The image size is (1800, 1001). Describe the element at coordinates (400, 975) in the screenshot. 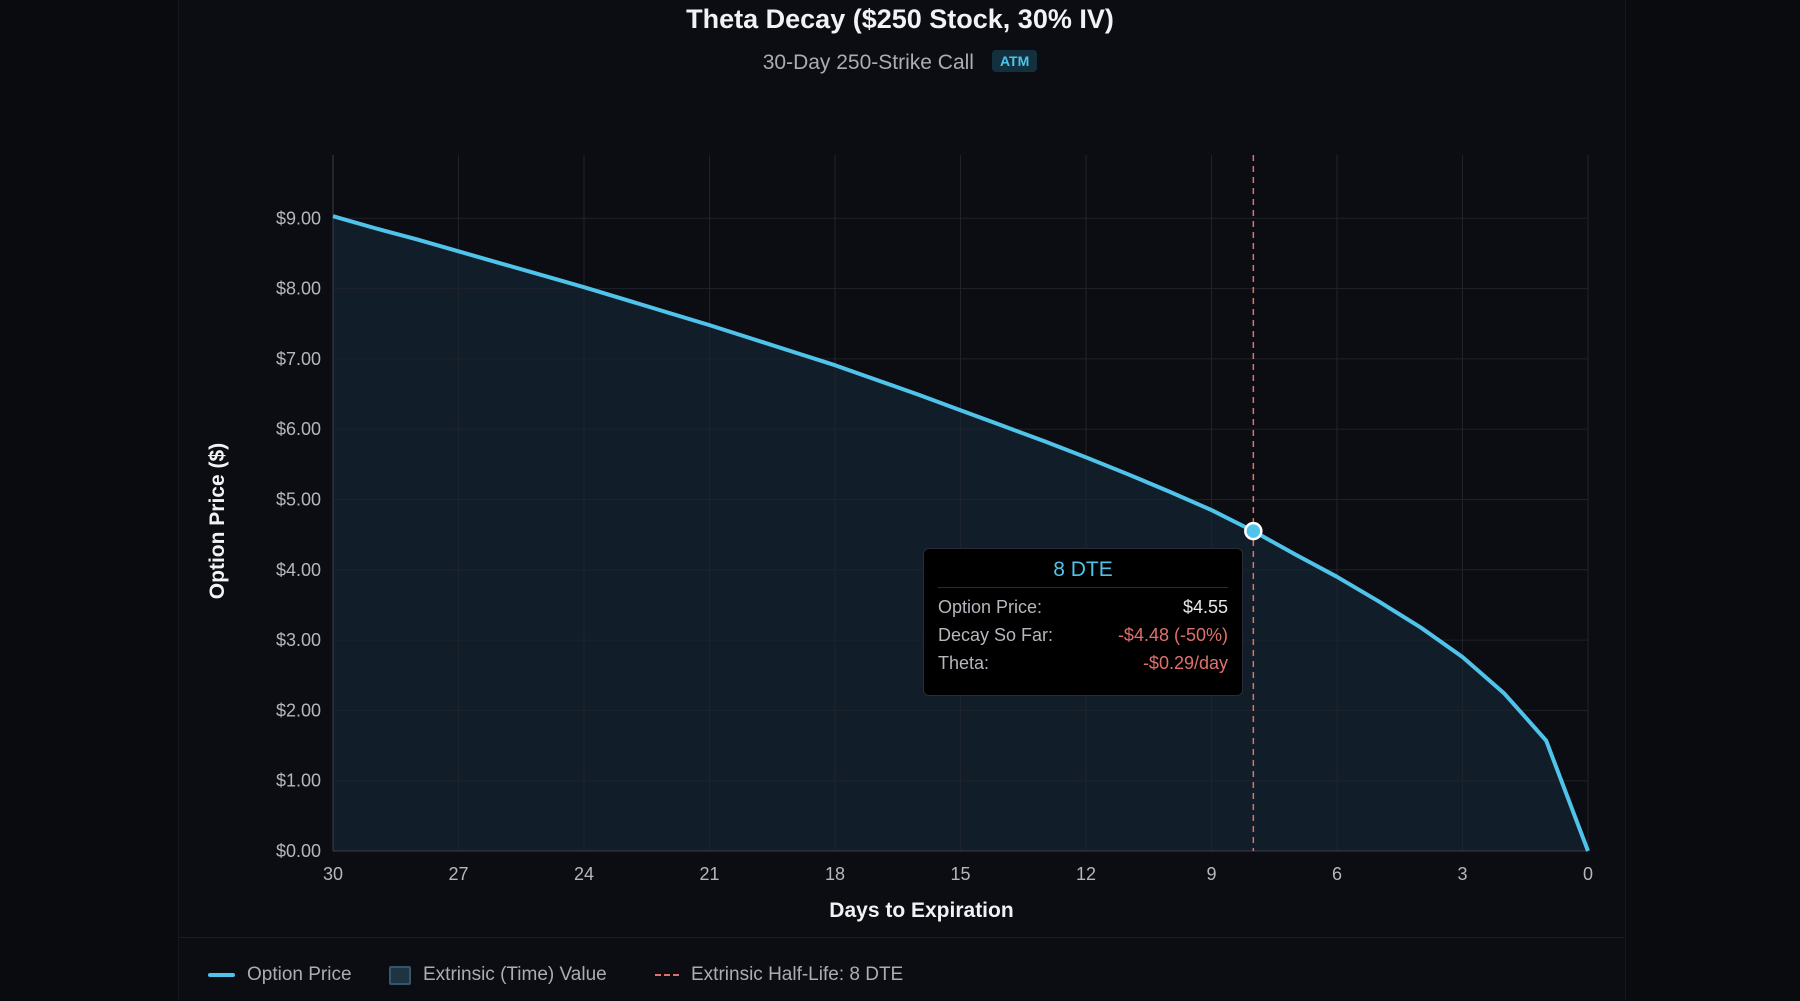

I see `area-swatch-icon` at that location.